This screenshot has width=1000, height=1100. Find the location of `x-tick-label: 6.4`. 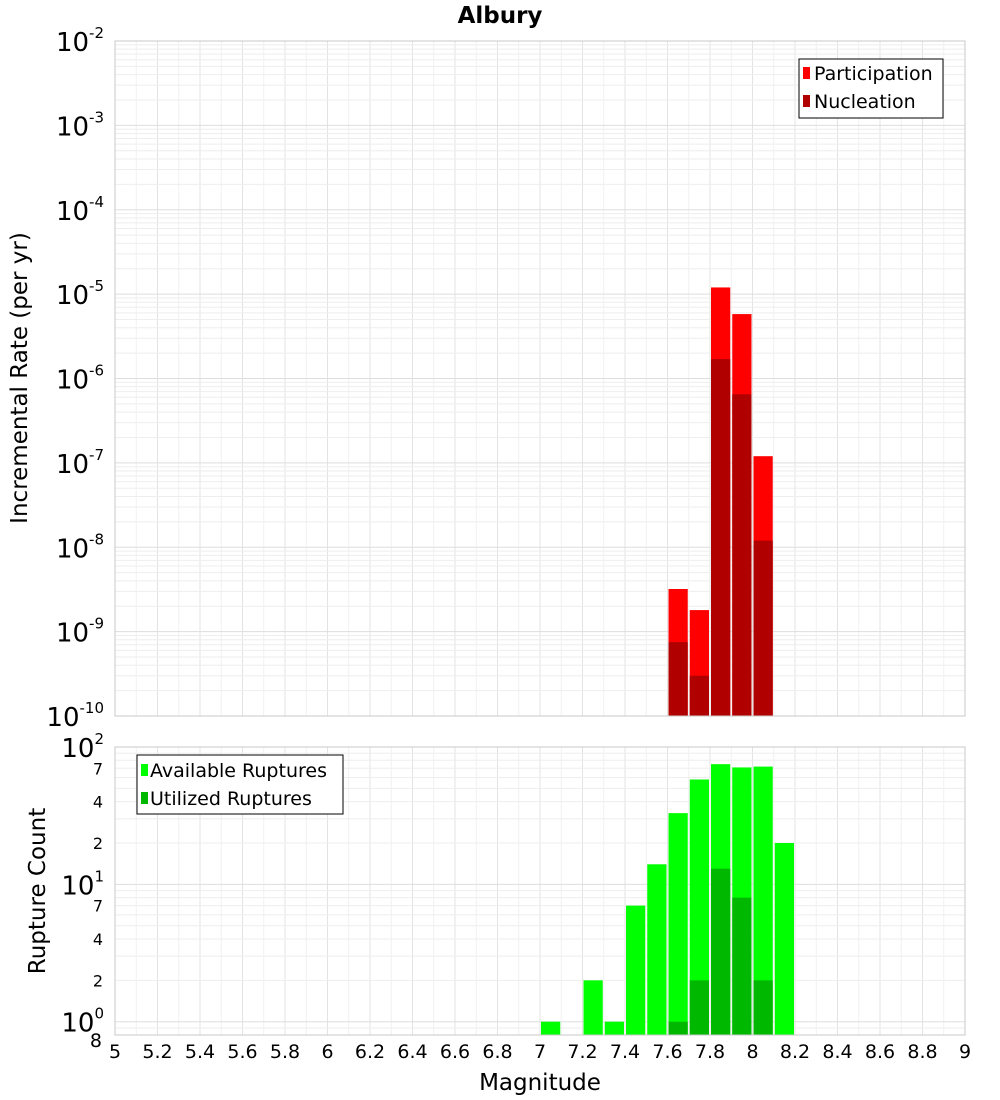

x-tick-label: 6.4 is located at coordinates (412, 1052).